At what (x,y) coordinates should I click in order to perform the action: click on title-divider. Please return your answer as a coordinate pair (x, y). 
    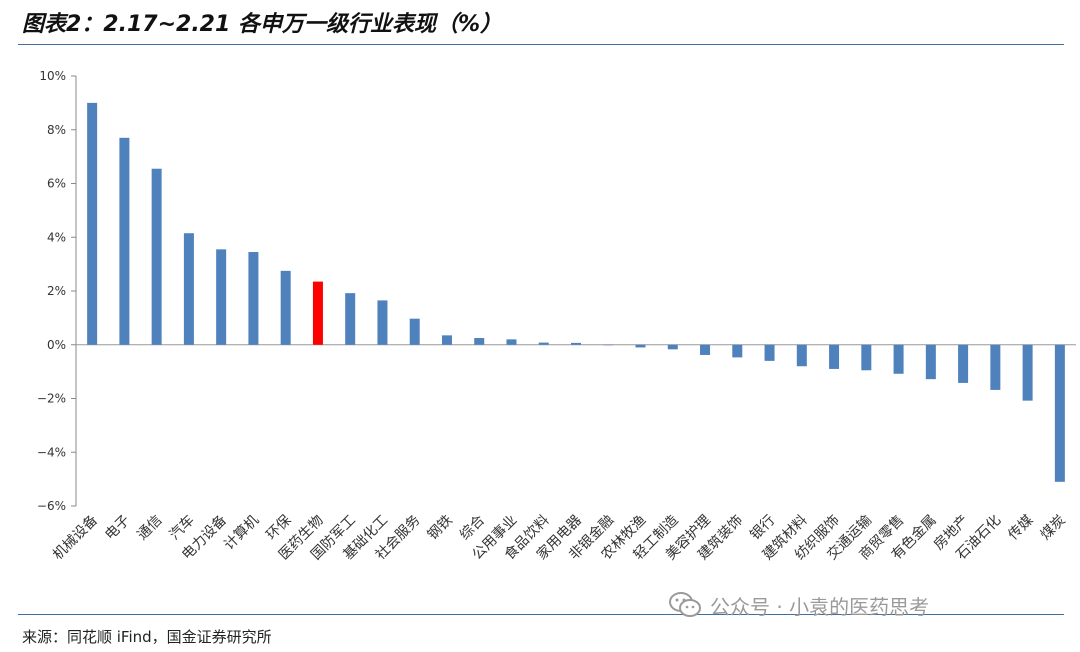
    Looking at the image, I should click on (541, 44).